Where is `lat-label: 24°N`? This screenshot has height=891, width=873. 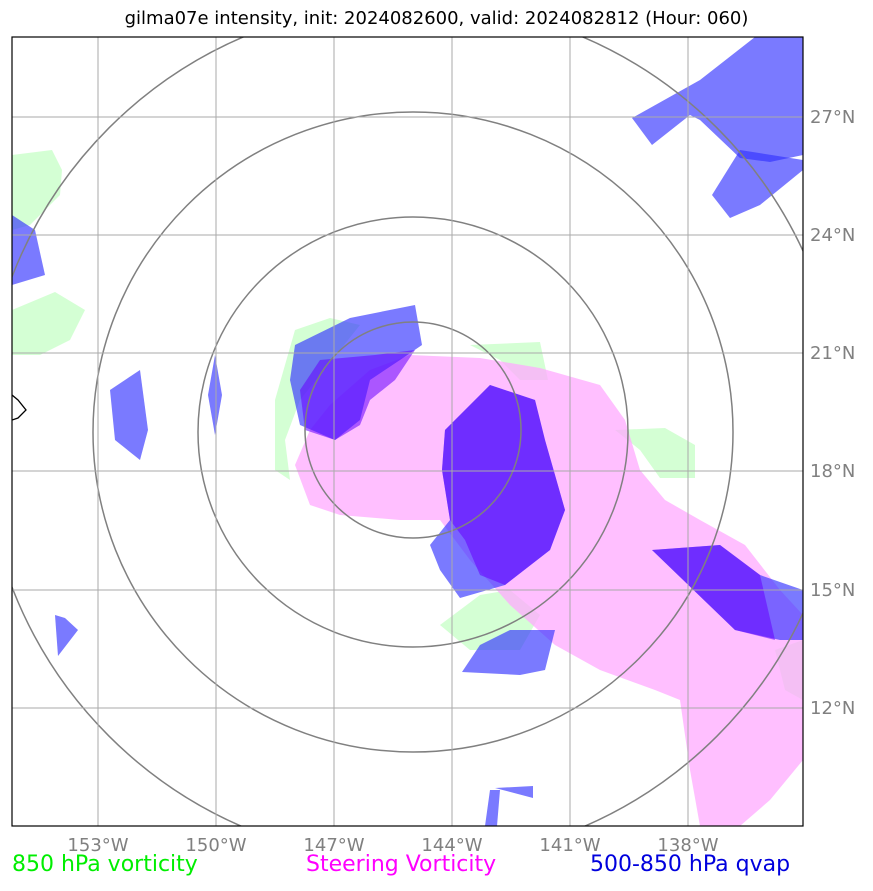 lat-label: 24°N is located at coordinates (832, 235).